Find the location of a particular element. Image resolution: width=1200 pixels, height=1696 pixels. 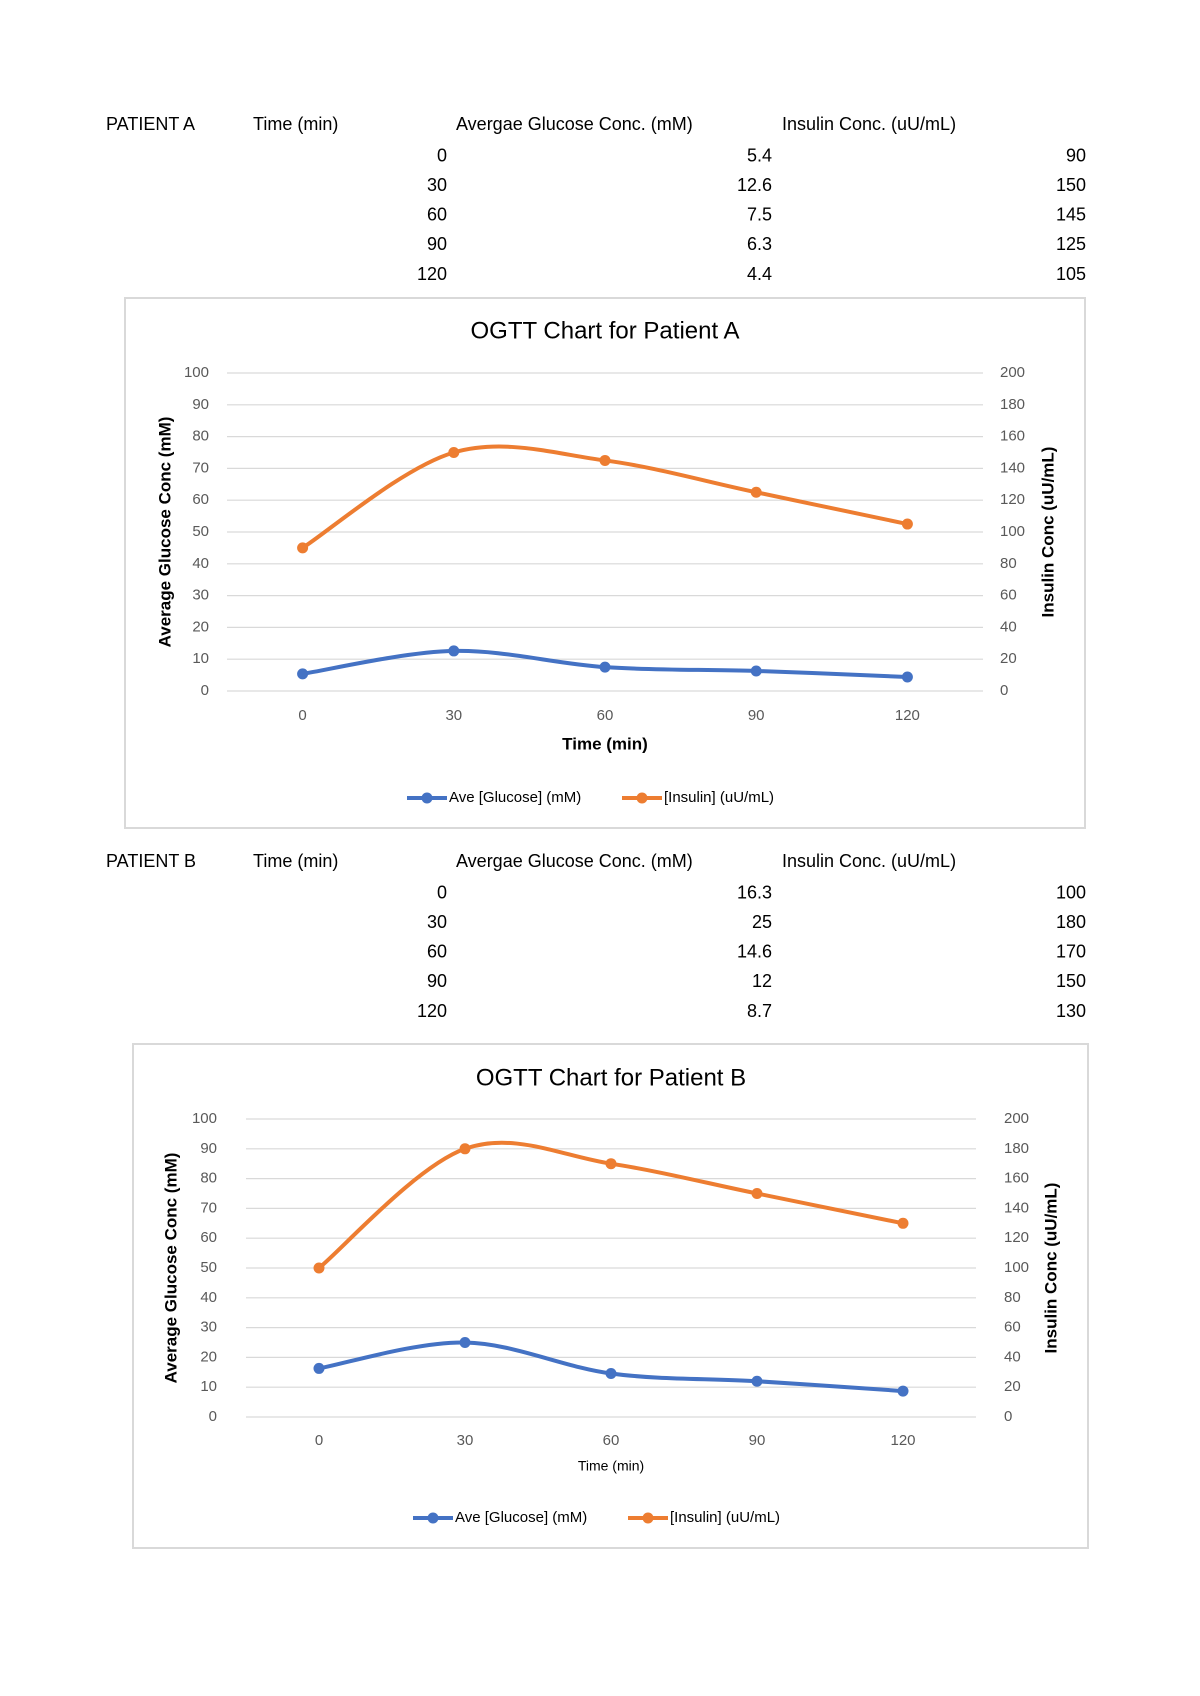

table-cell: 105 is located at coordinates (1071, 274).